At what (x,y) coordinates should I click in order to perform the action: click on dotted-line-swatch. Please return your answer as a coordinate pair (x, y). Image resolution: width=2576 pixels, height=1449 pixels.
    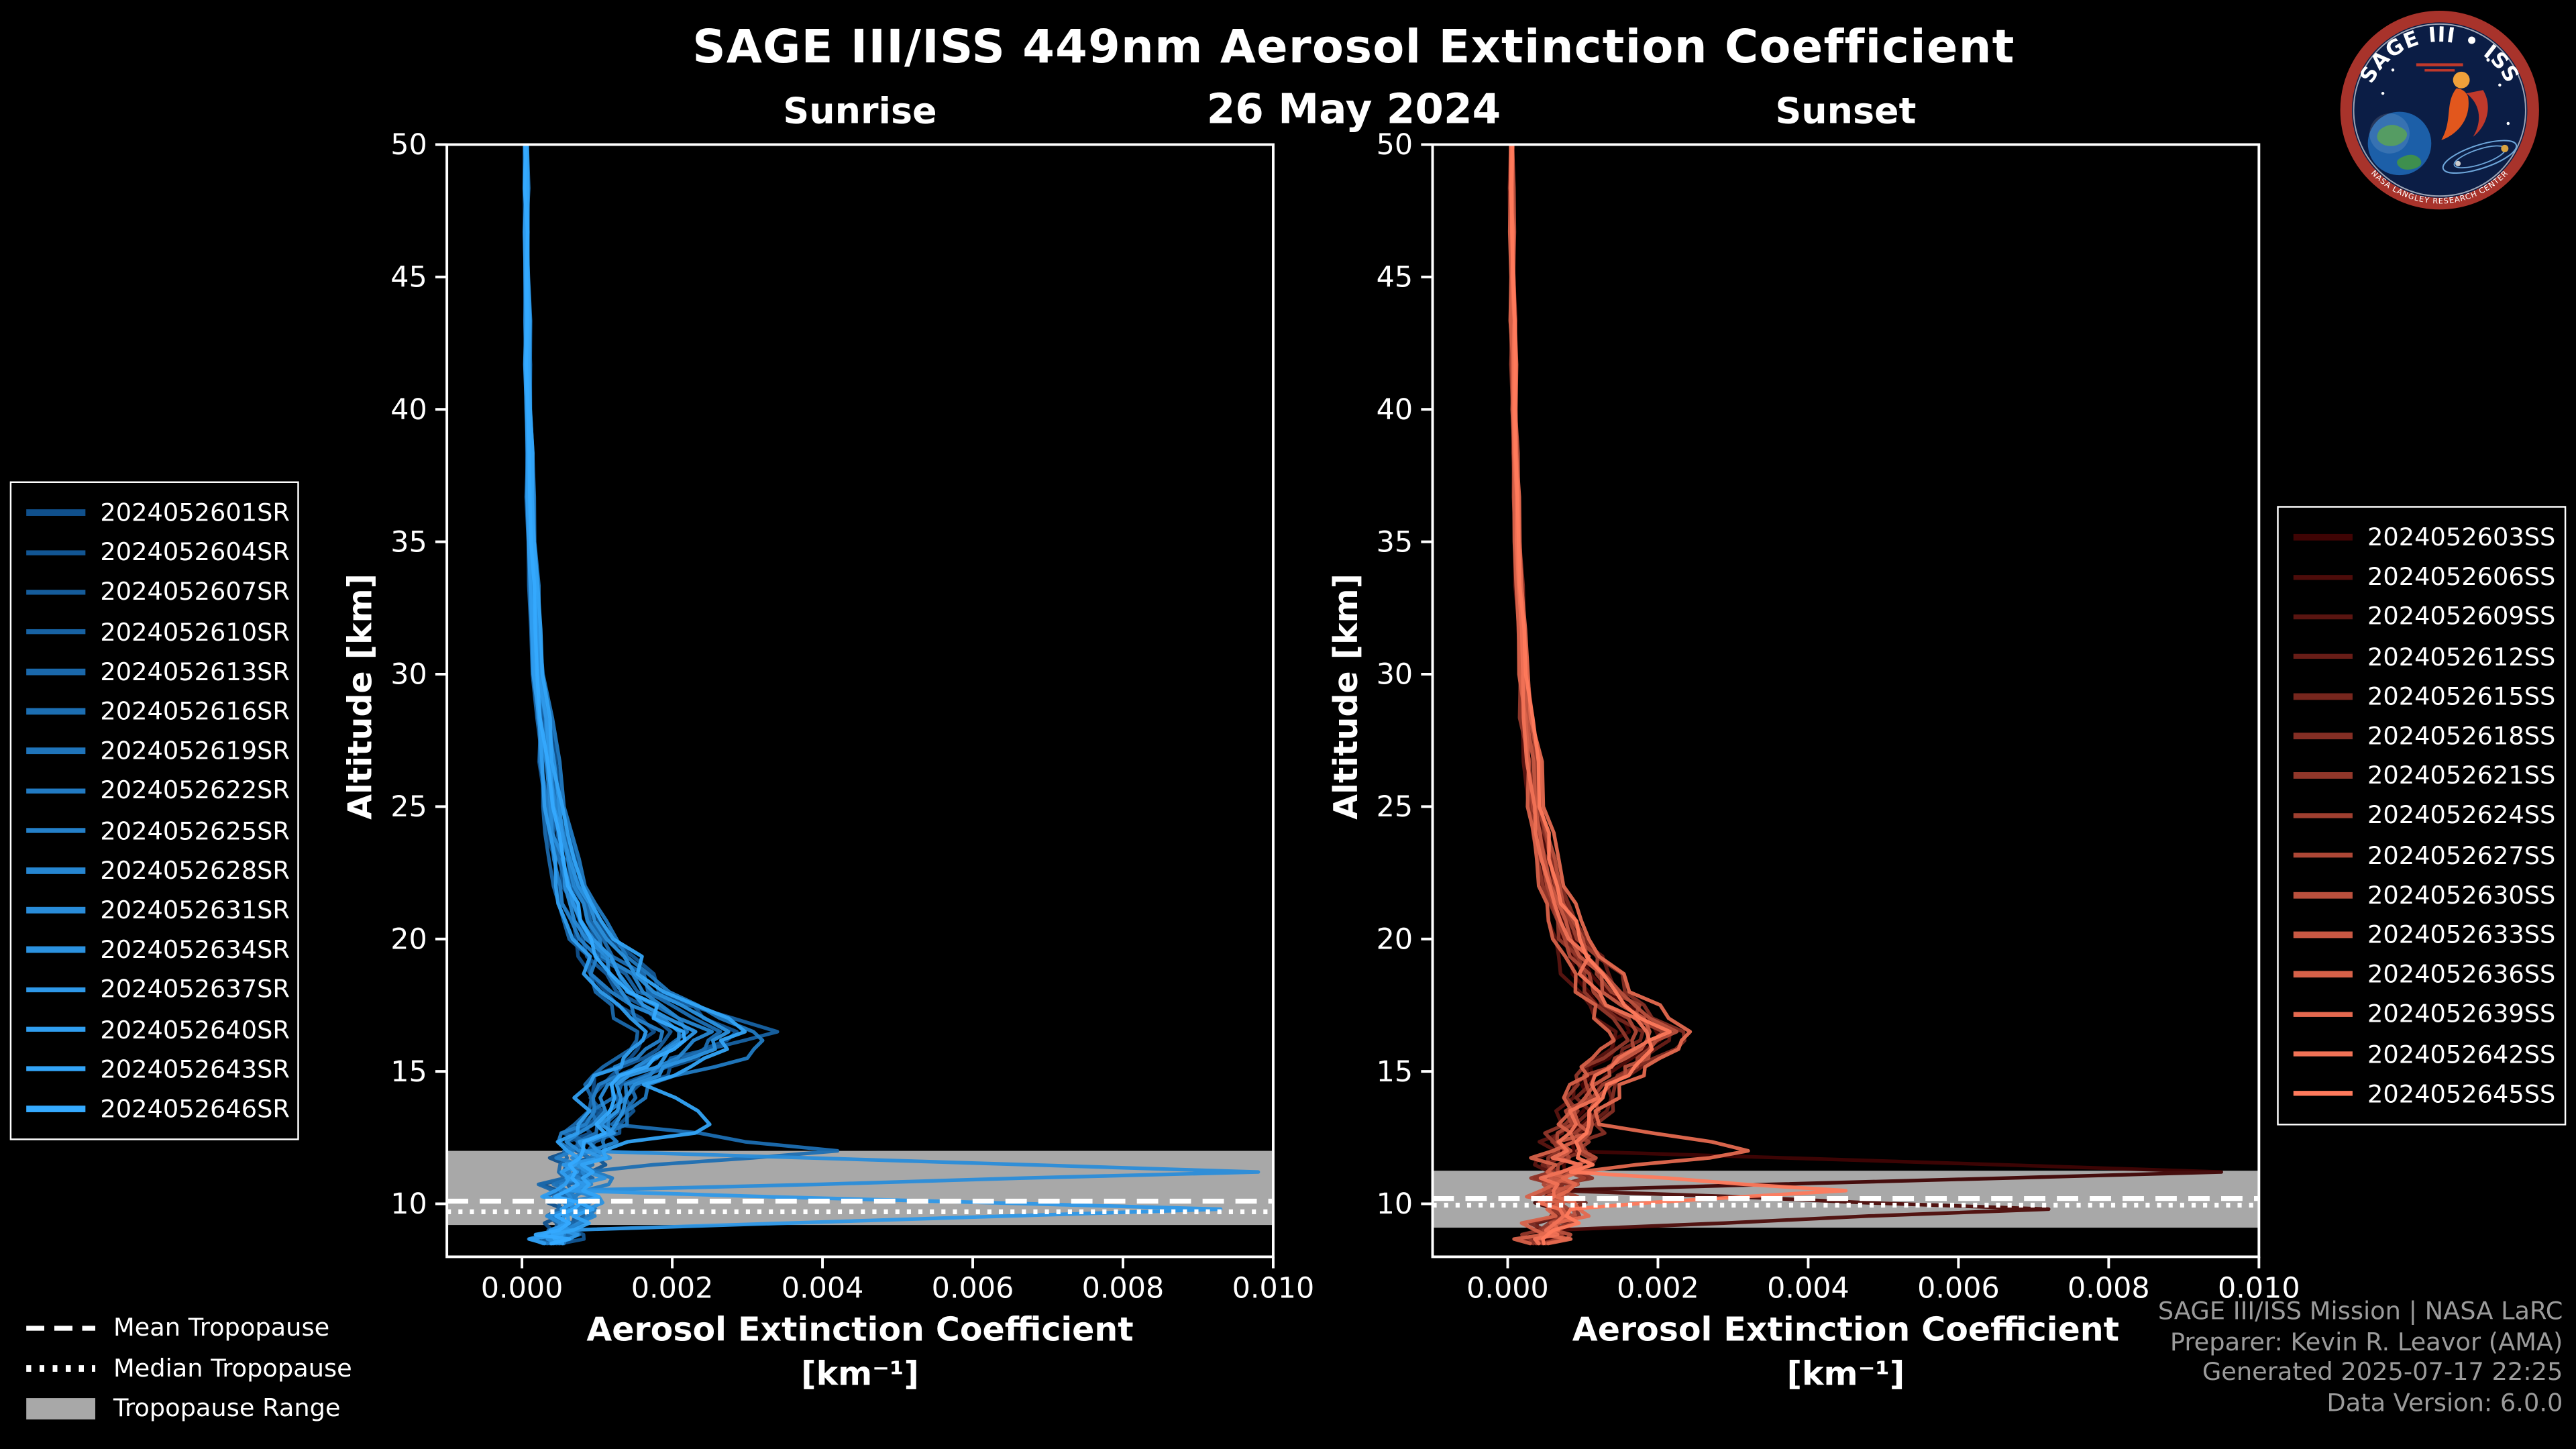
    Looking at the image, I should click on (61, 1368).